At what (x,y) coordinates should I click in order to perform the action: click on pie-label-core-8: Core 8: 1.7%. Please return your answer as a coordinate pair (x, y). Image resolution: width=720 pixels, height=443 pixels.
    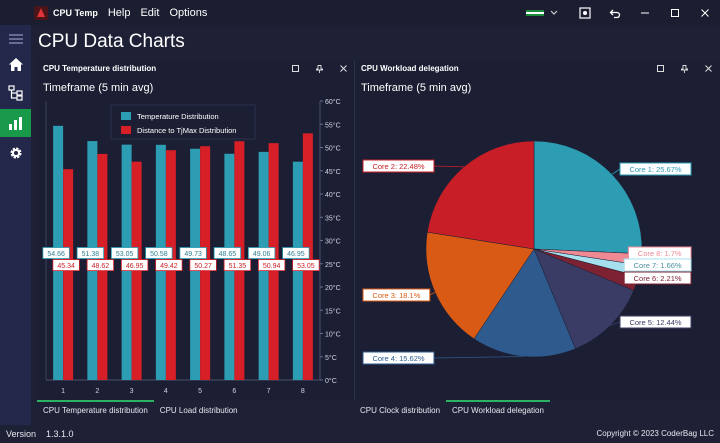
    Looking at the image, I should click on (660, 253).